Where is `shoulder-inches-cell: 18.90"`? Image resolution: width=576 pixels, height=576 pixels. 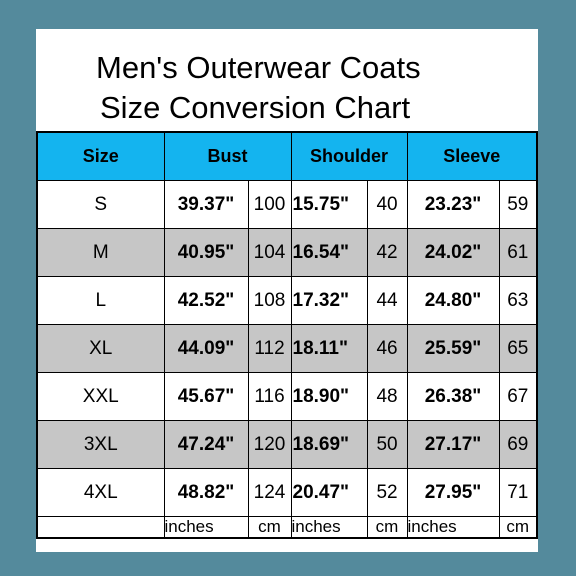 shoulder-inches-cell: 18.90" is located at coordinates (329, 396).